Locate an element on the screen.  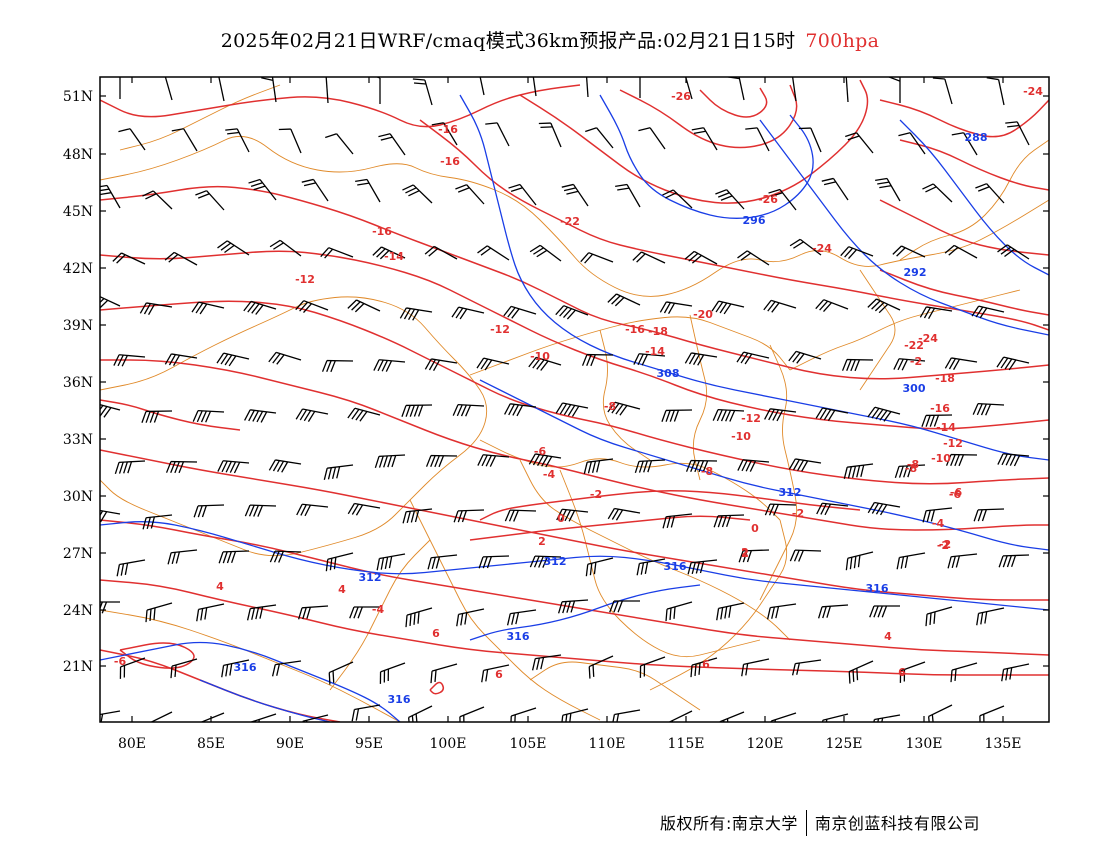
temperature-label: -14 is located at coordinates (394, 256).